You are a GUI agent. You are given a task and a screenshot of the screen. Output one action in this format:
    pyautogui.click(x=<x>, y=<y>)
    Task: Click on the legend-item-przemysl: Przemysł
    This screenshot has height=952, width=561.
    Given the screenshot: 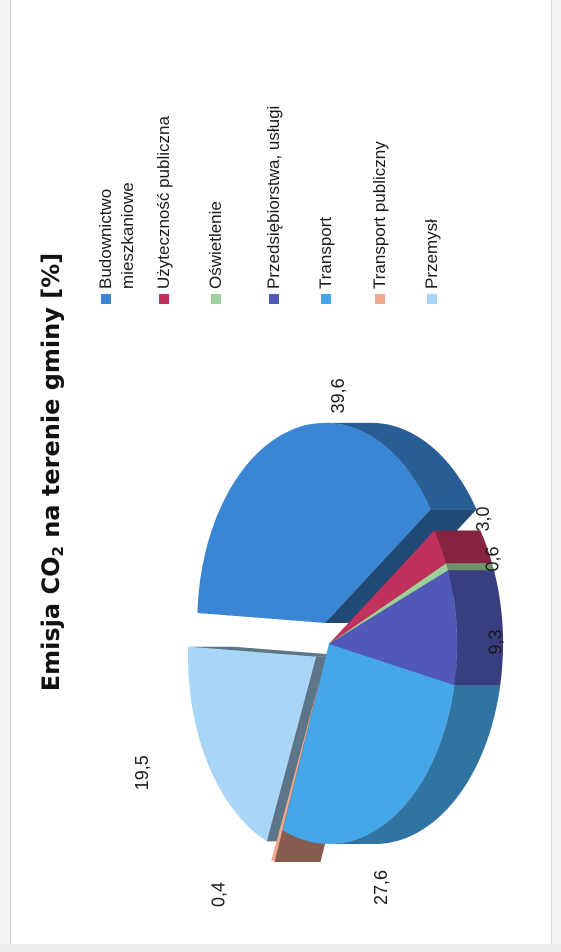 What is the action you would take?
    pyautogui.click(x=432, y=154)
    